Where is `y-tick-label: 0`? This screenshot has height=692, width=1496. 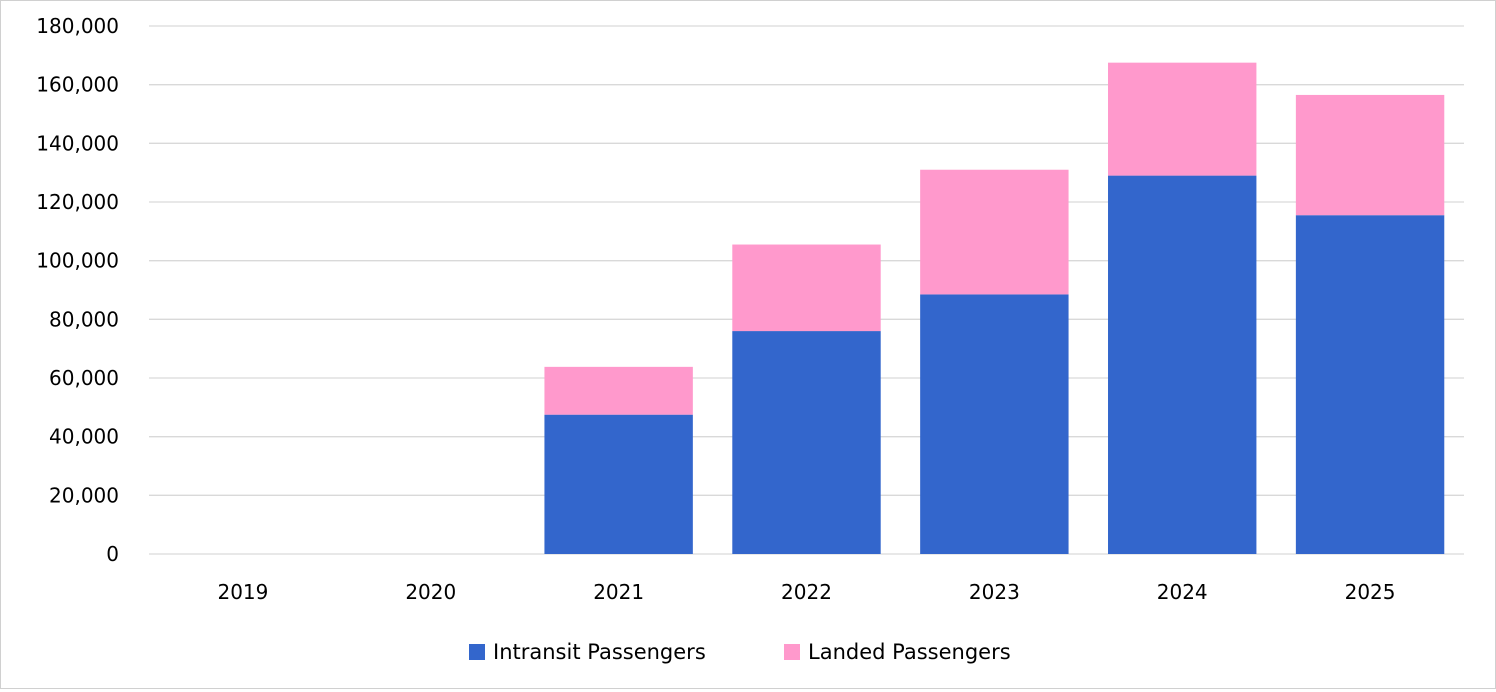 y-tick-label: 0 is located at coordinates (112, 554).